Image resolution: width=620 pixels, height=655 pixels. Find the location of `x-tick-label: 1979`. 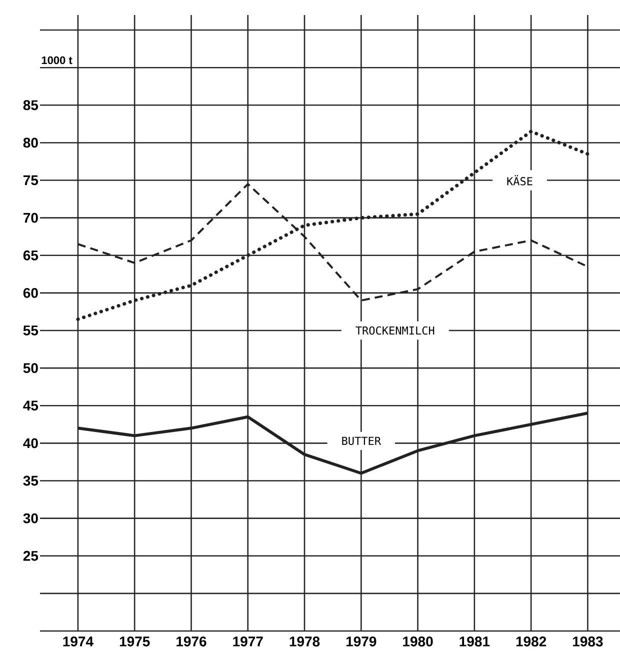

x-tick-label: 1979 is located at coordinates (361, 641).